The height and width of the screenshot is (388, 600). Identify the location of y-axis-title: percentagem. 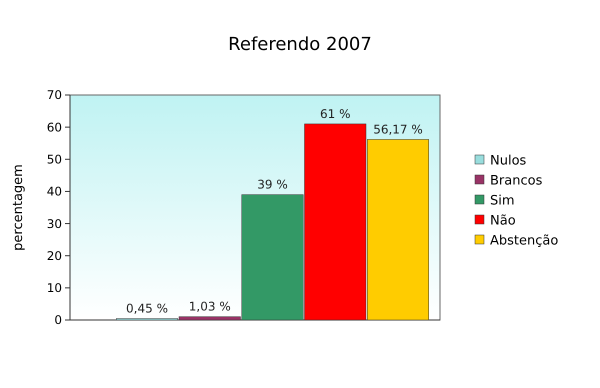
(18, 207).